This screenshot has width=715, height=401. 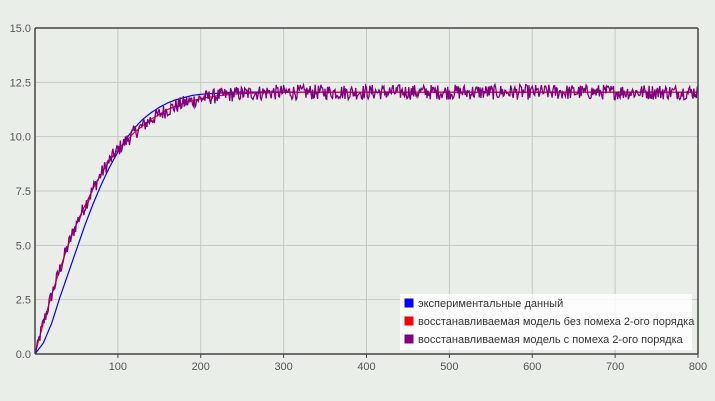 I want to click on x-tick-label: 800, so click(x=698, y=367).